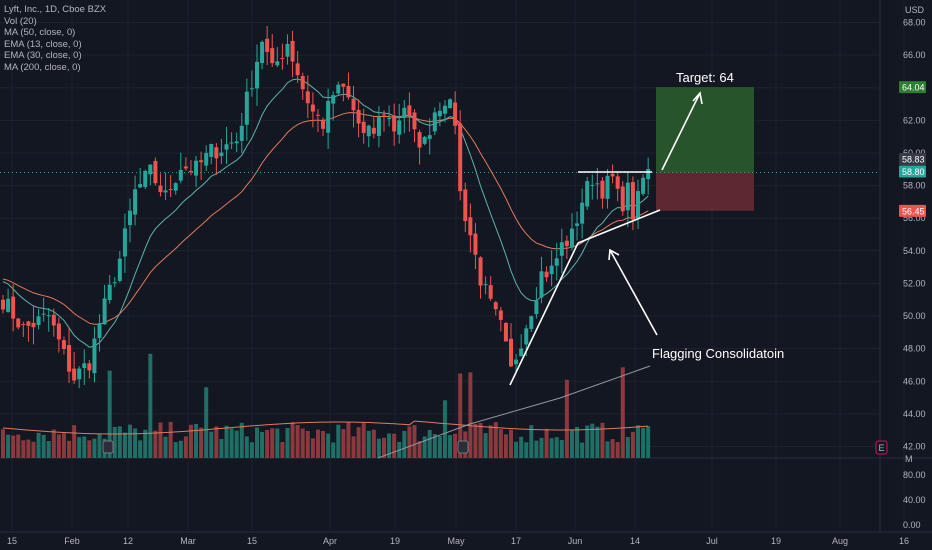 The height and width of the screenshot is (550, 932). What do you see at coordinates (914, 475) in the screenshot?
I see `volume-tick-label: 80.00` at bounding box center [914, 475].